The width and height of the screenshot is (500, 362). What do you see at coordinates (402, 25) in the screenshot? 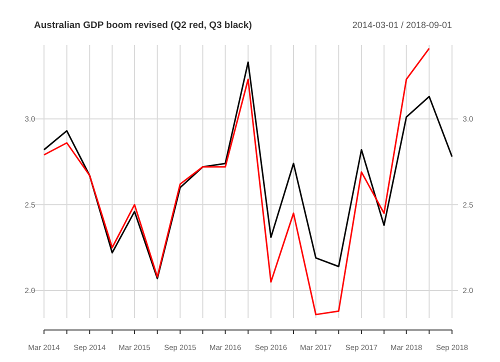
I see `chart-subtitle: 2014-03-01 / 2018-09-01` at bounding box center [402, 25].